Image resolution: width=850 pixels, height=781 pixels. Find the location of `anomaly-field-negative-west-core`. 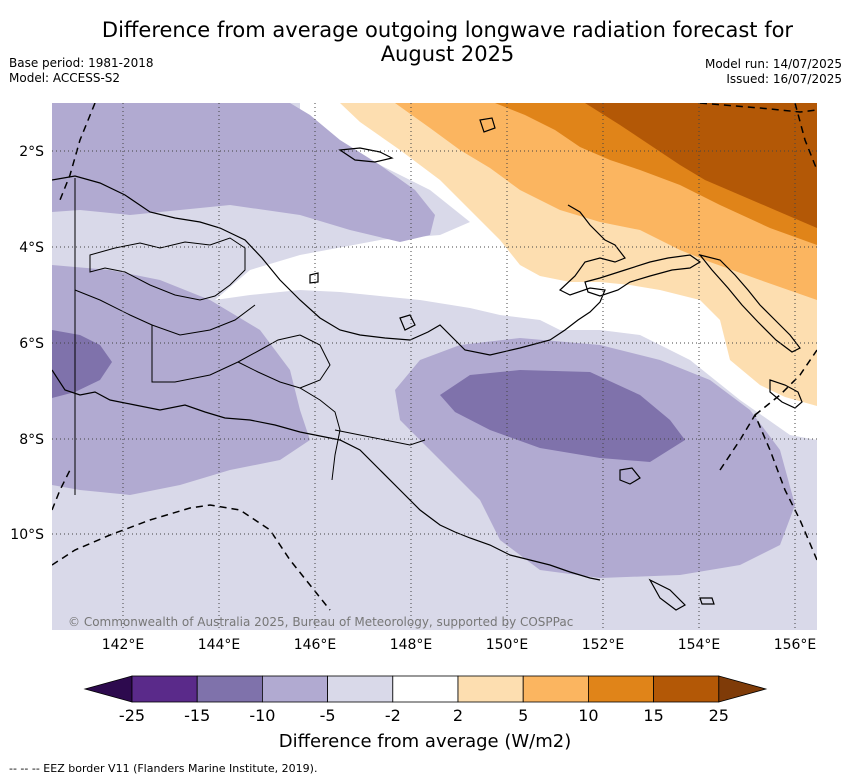

anomaly-field-negative-west-core is located at coordinates (82, 364).